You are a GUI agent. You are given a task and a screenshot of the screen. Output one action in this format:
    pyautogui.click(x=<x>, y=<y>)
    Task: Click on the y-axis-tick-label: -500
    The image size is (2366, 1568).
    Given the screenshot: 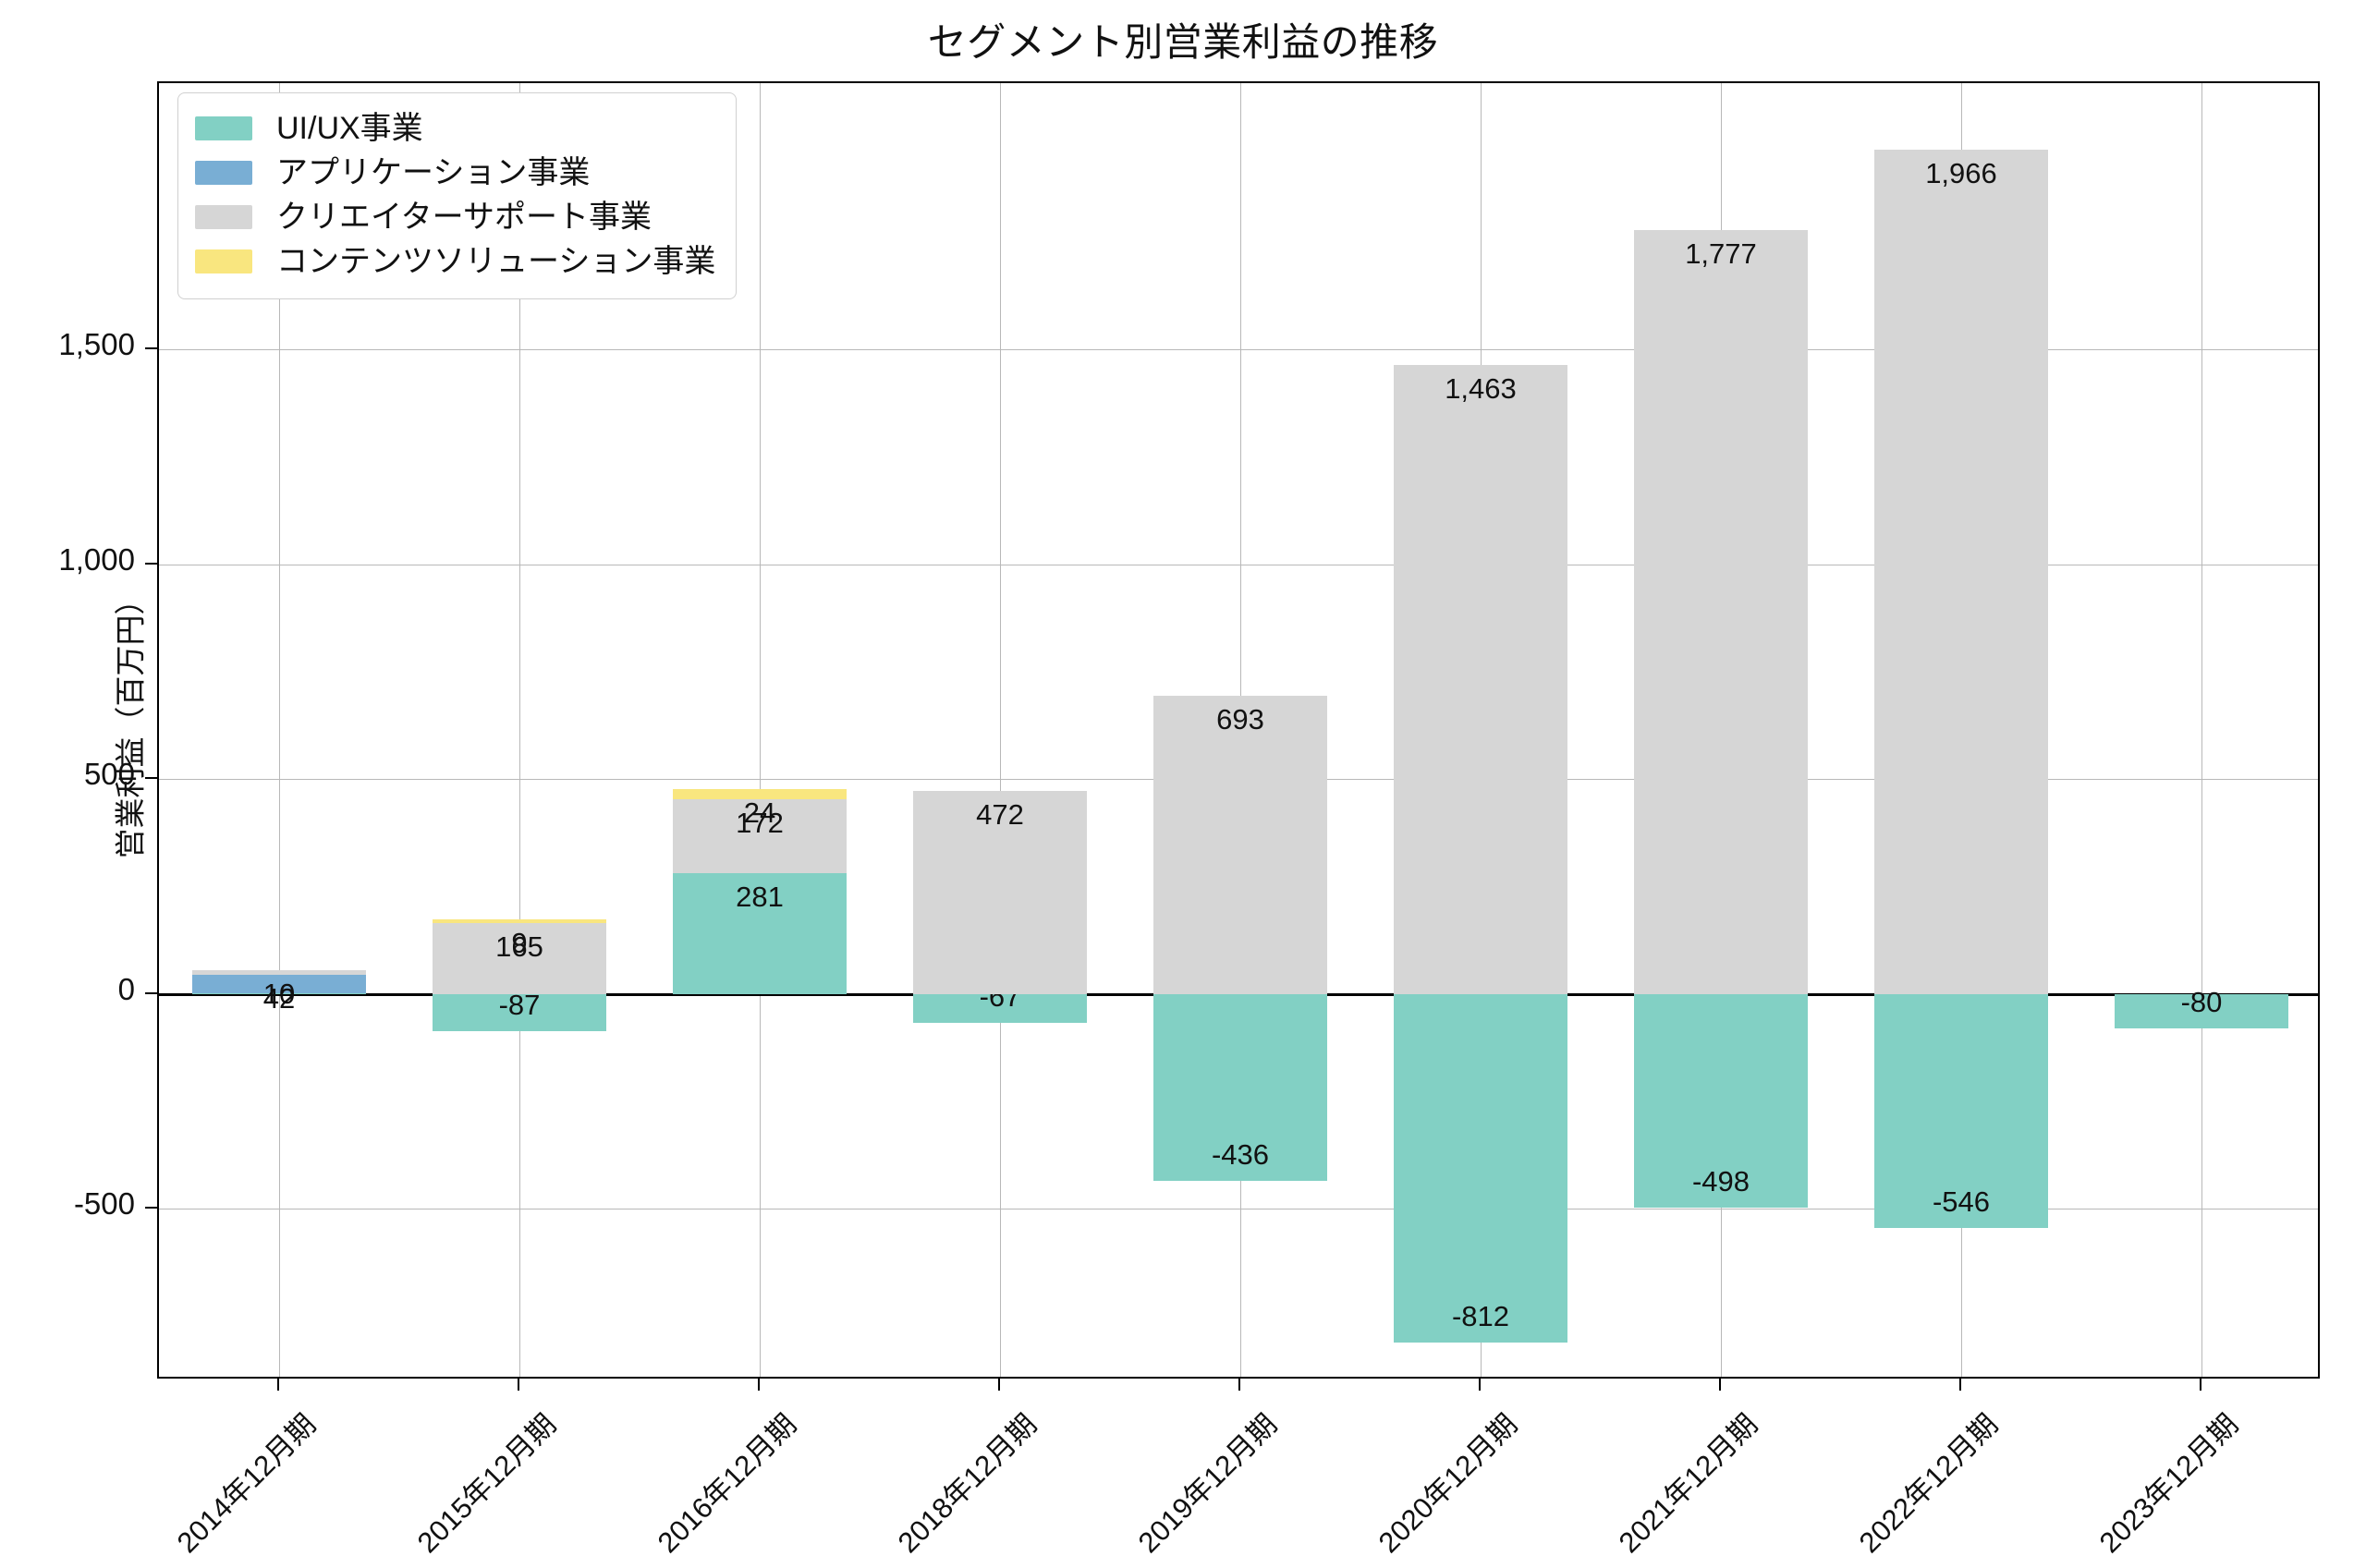 What is the action you would take?
    pyautogui.click(x=104, y=1204)
    